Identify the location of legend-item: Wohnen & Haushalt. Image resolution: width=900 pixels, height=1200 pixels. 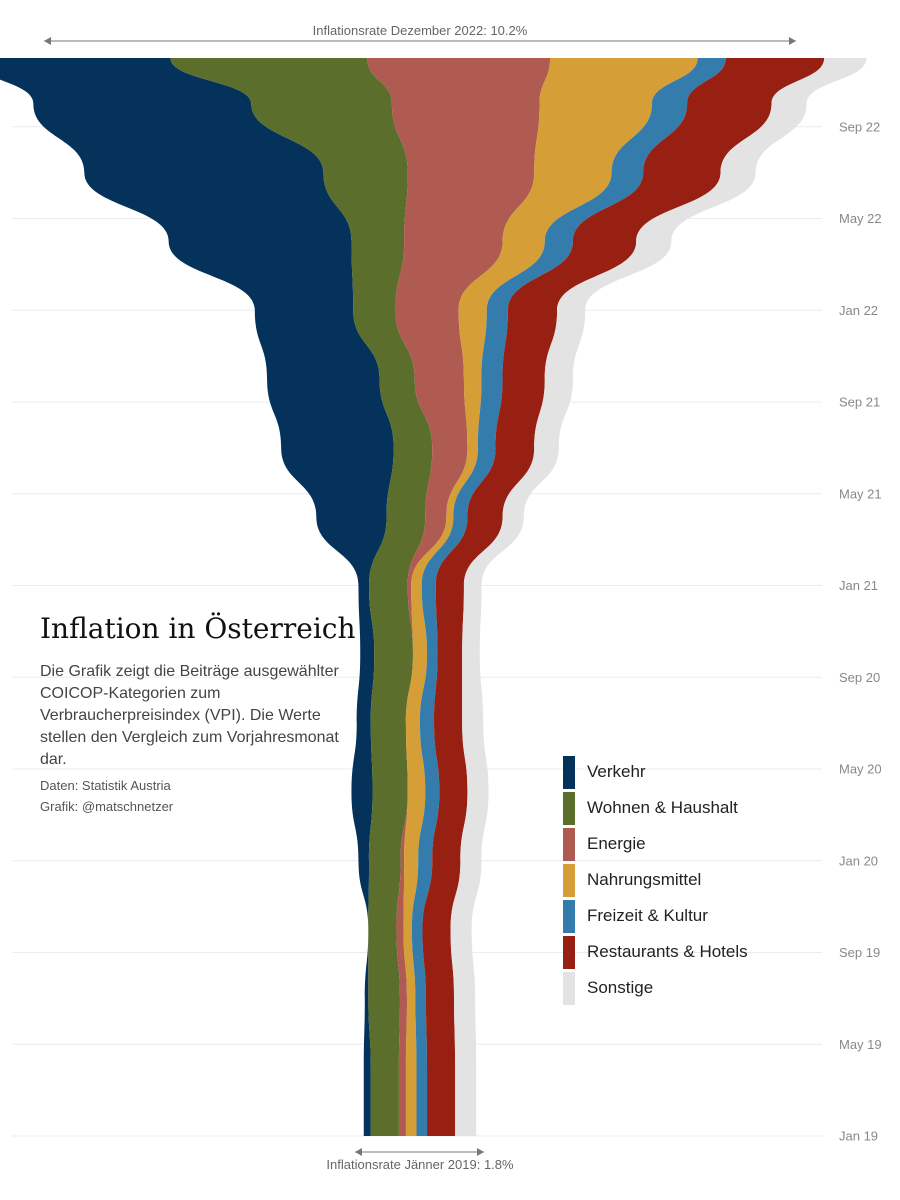
(655, 808).